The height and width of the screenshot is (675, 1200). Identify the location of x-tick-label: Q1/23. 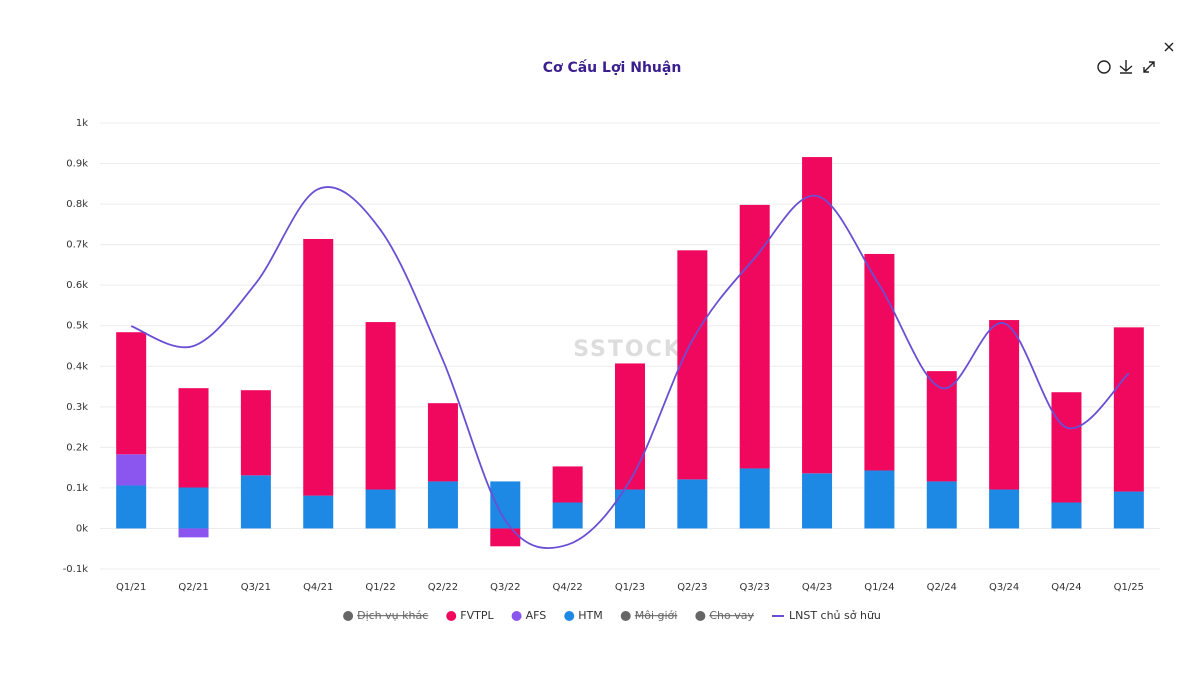
(630, 587).